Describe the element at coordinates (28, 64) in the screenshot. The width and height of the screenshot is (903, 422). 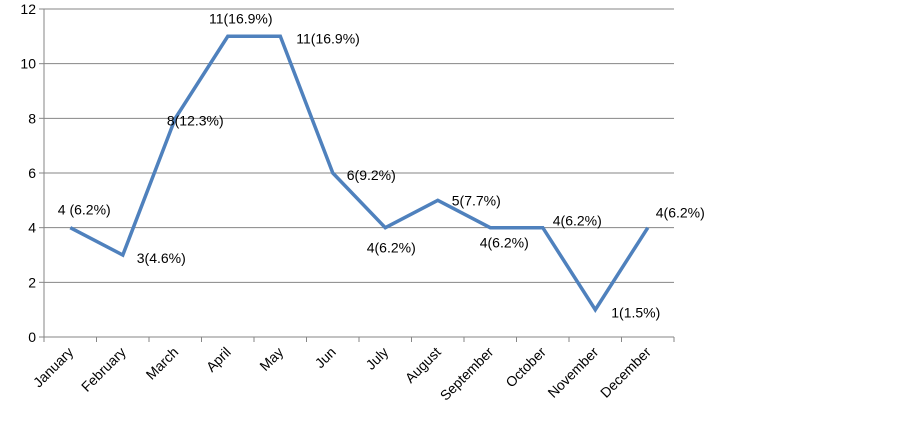
I see `y-tick-label: 10` at that location.